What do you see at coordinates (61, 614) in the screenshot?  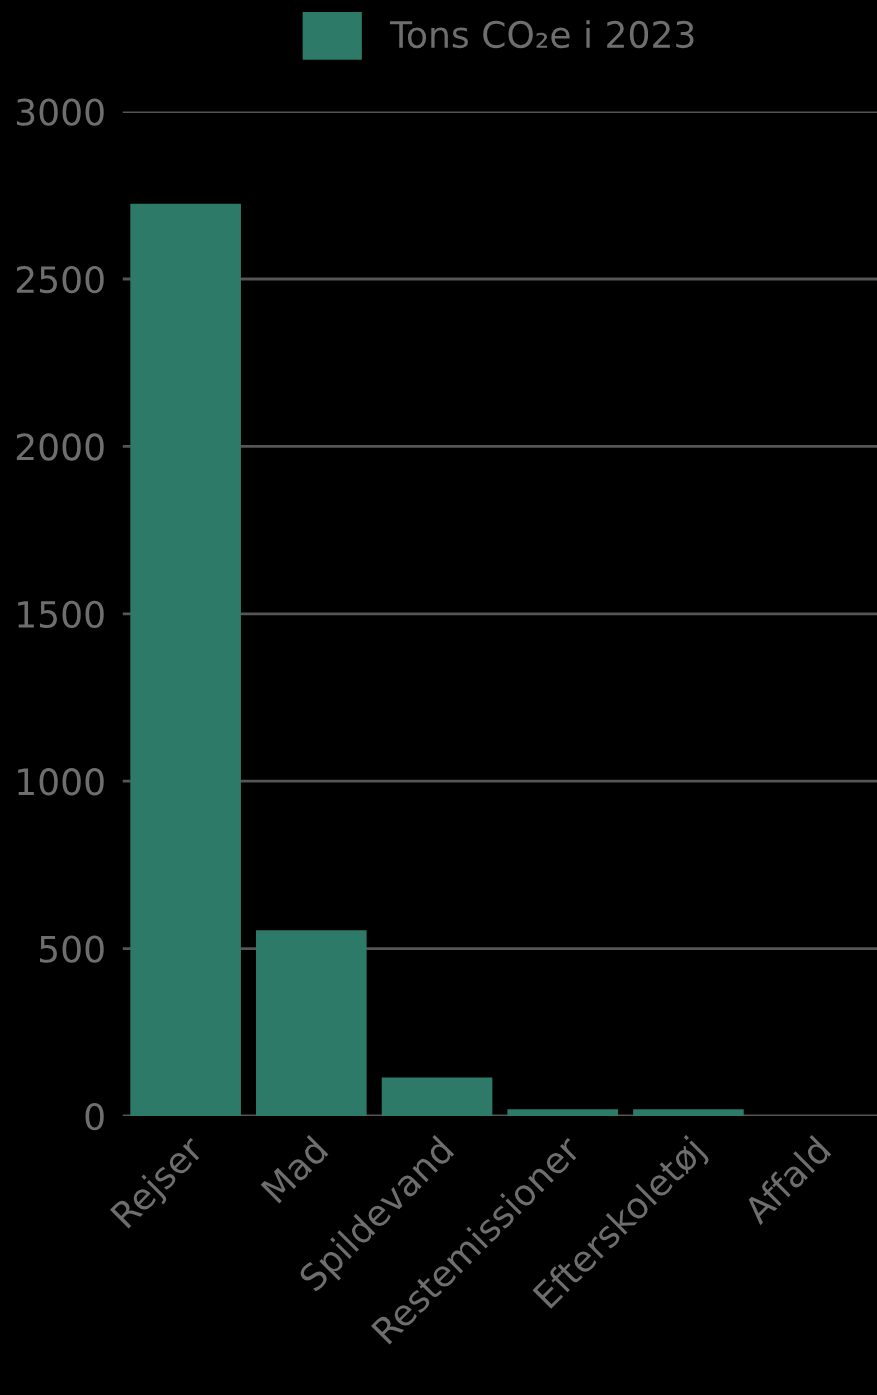 I see `y-tick-label: 1500` at bounding box center [61, 614].